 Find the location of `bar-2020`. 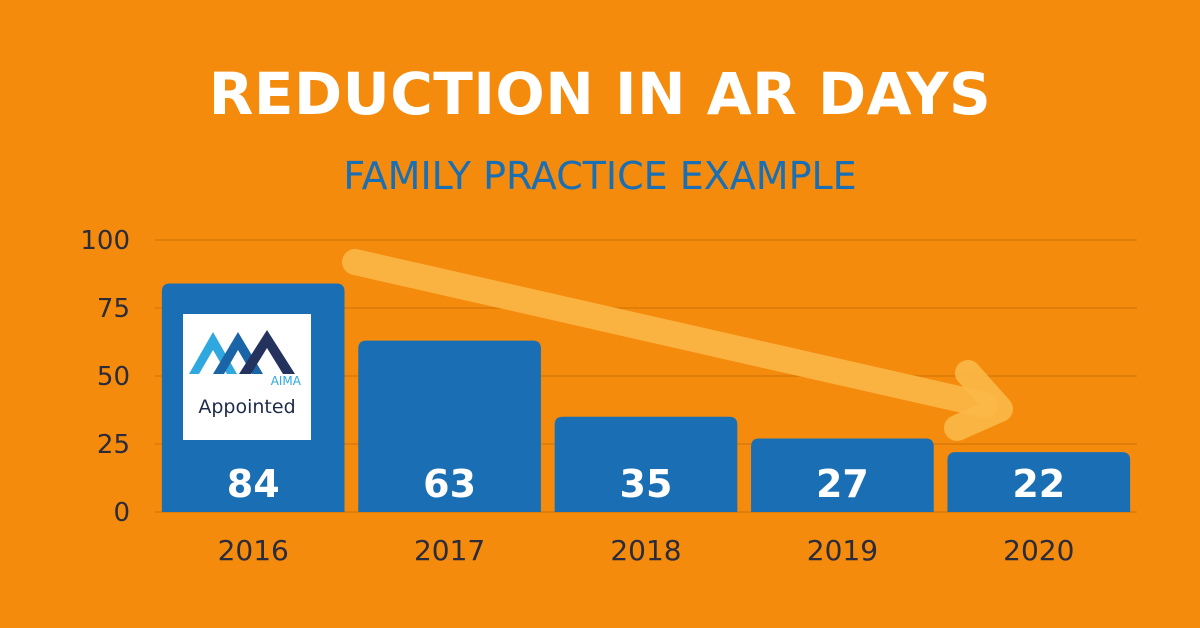

bar-2020 is located at coordinates (1039, 482).